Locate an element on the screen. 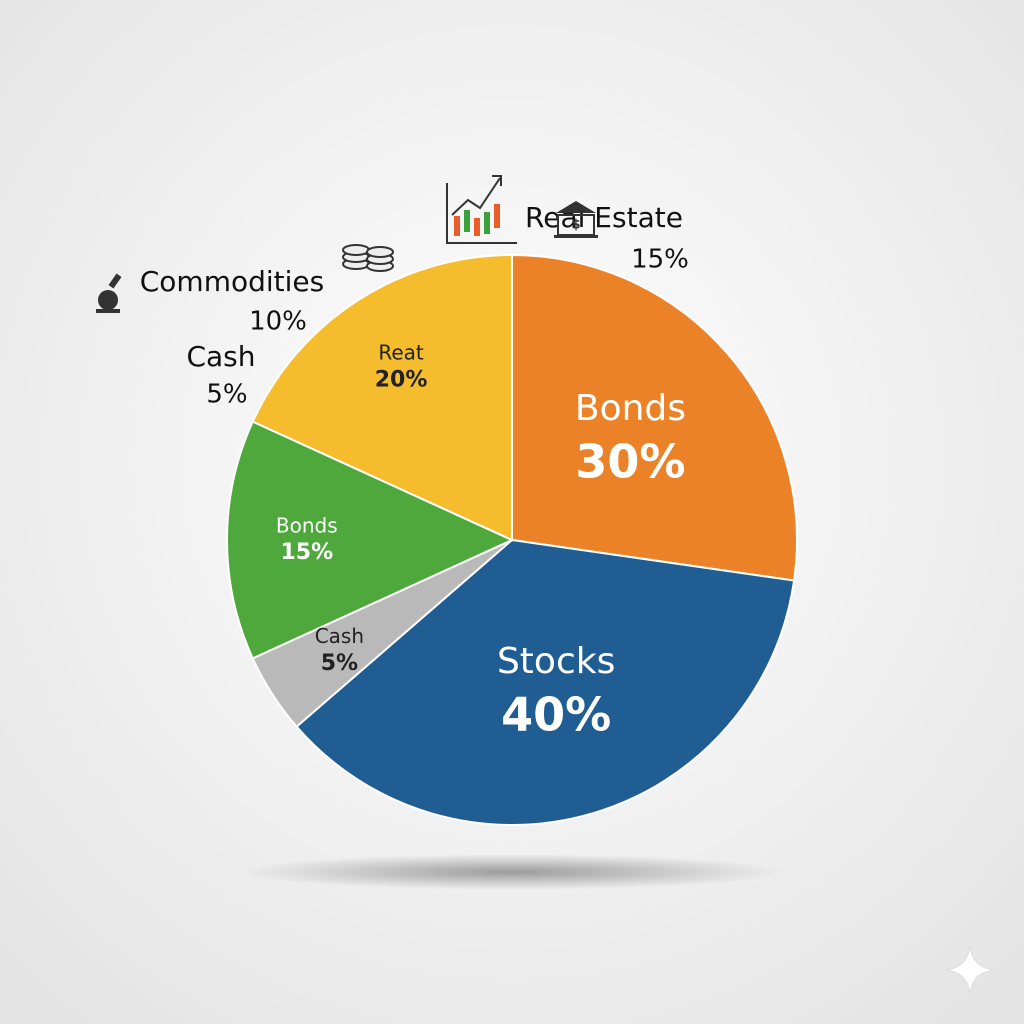  value-label: 30% is located at coordinates (630, 461).